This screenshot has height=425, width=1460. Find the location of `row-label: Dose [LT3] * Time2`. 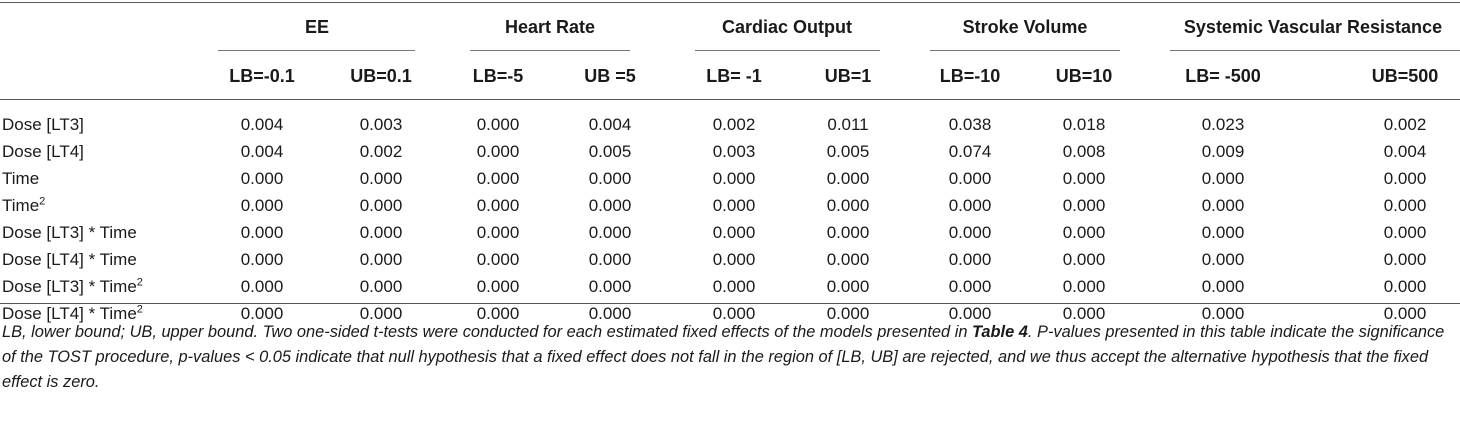

row-label: Dose [LT3] * Time2 is located at coordinates (72, 287).